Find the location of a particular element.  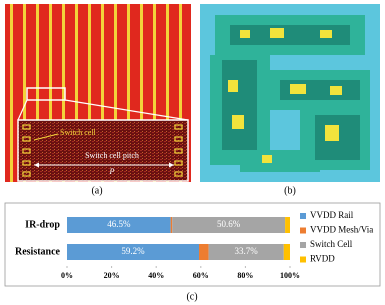

legend-label: VVDD Rail is located at coordinates (332, 215).